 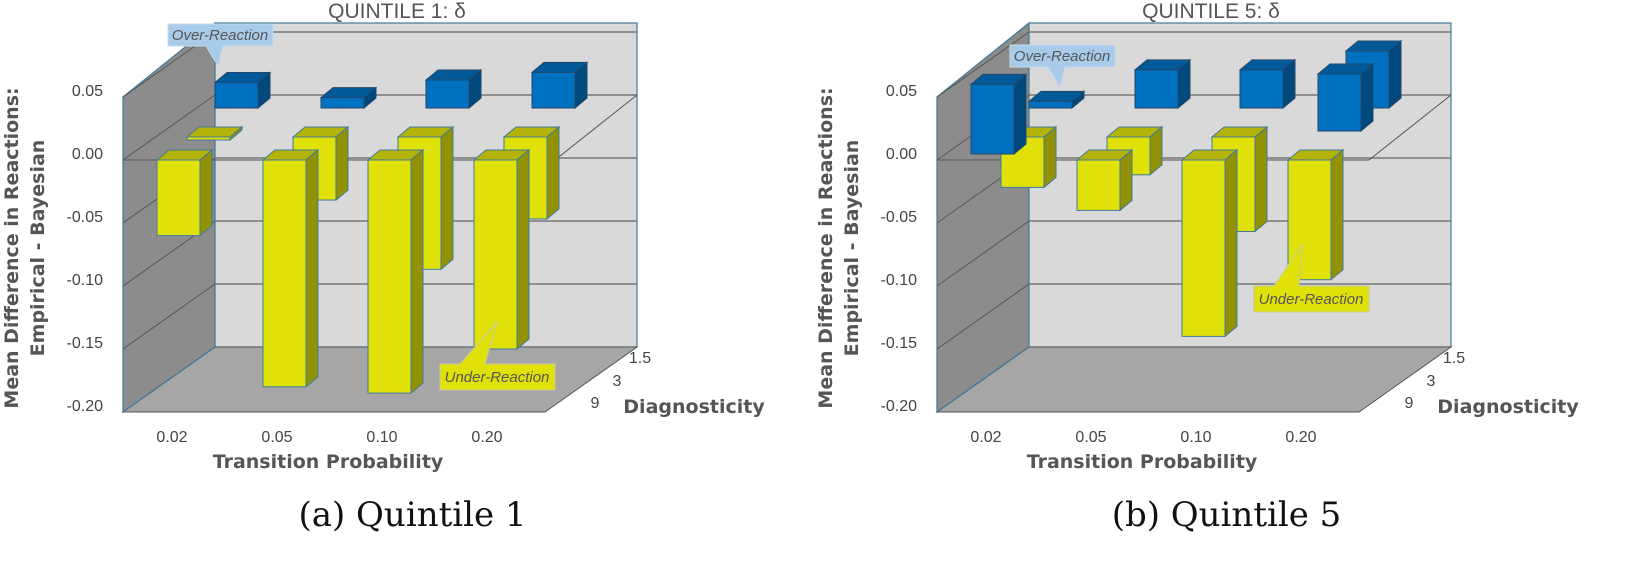 What do you see at coordinates (1211, 11) in the screenshot?
I see `chart-title: QUINTILE 5: δ` at bounding box center [1211, 11].